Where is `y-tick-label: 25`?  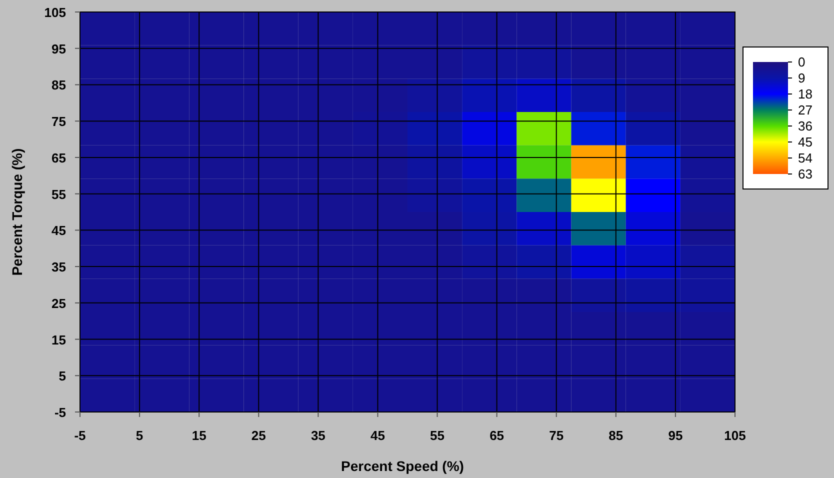
y-tick-label: 25 is located at coordinates (59, 303).